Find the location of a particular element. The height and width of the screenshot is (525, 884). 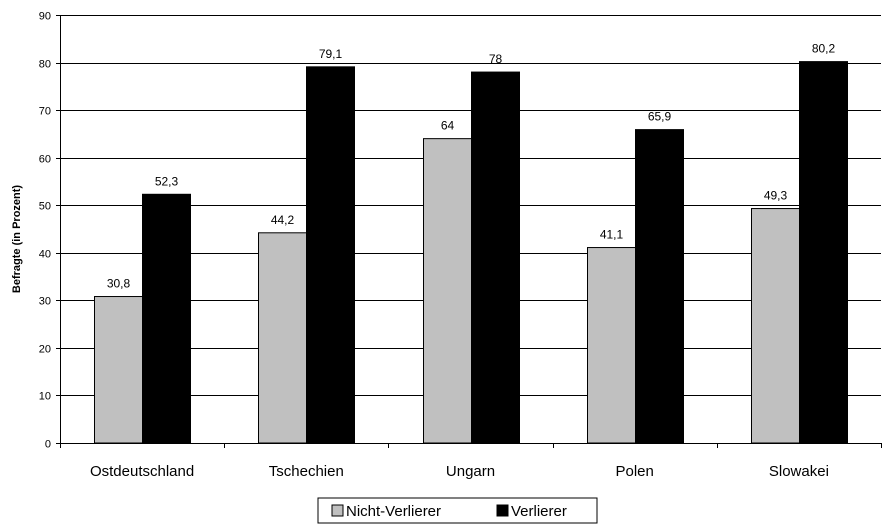

x-category-label: Slowakei is located at coordinates (799, 471).